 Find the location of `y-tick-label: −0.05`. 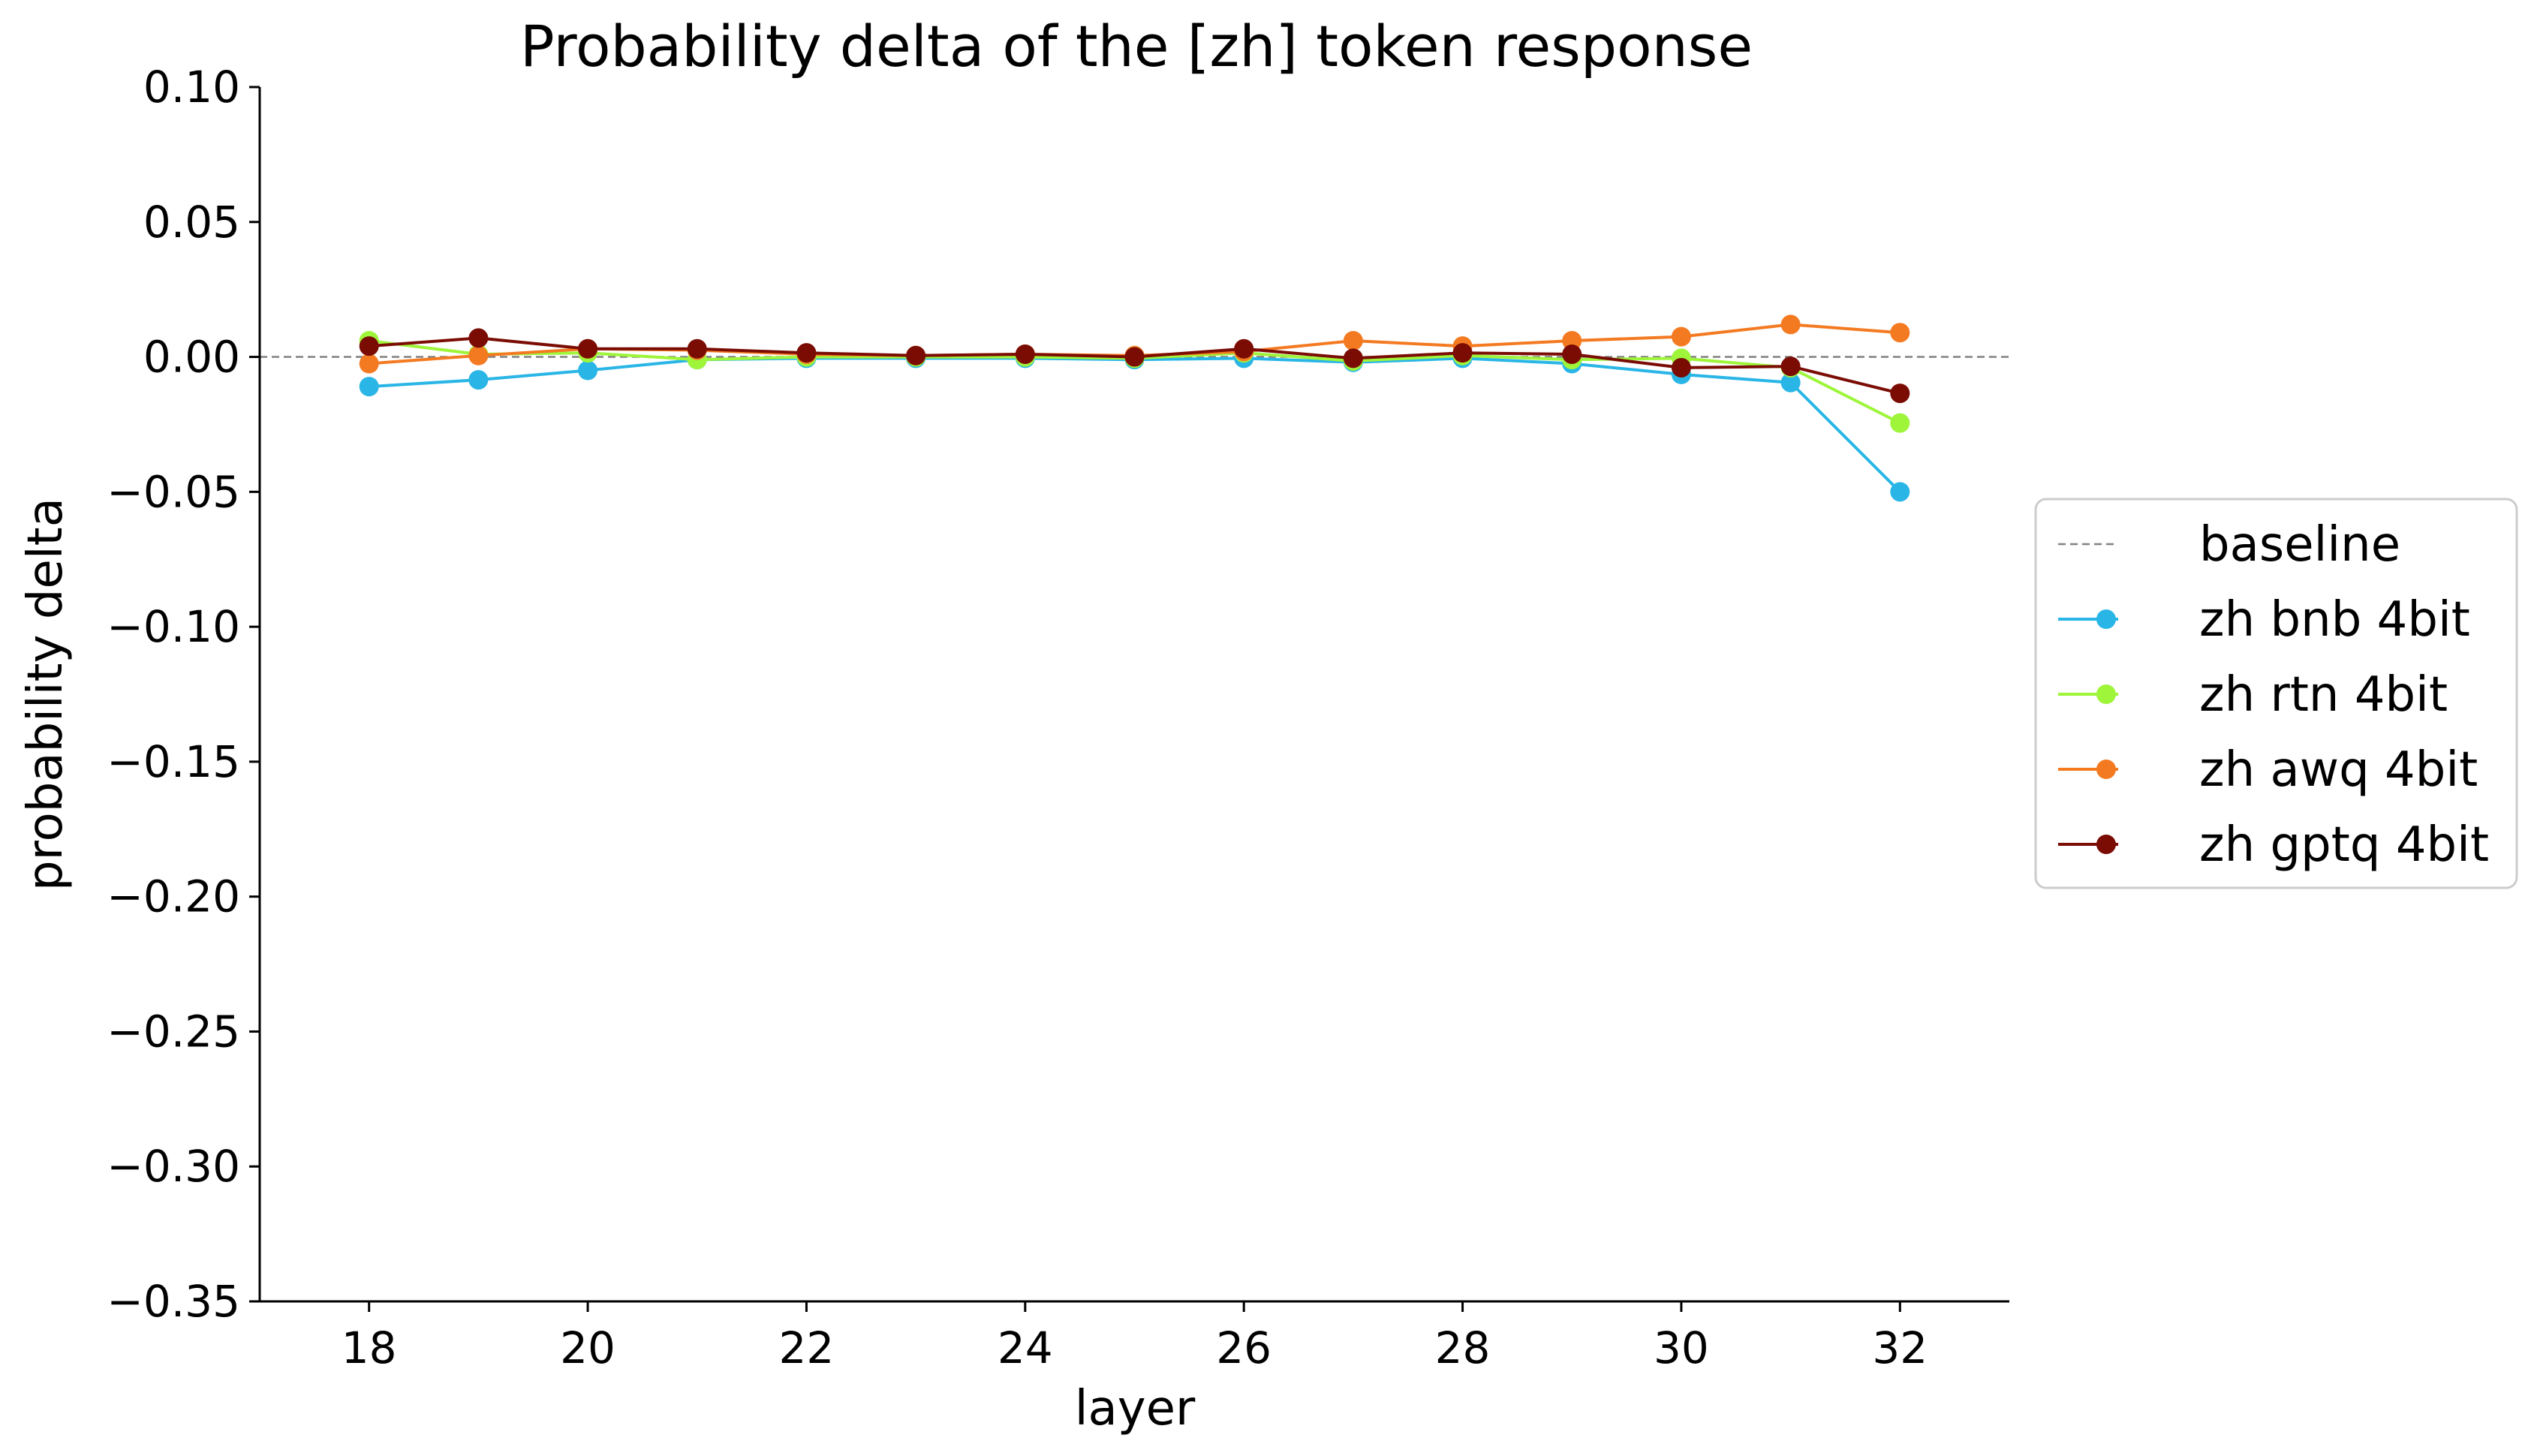

y-tick-label: −0.05 is located at coordinates (173, 491).